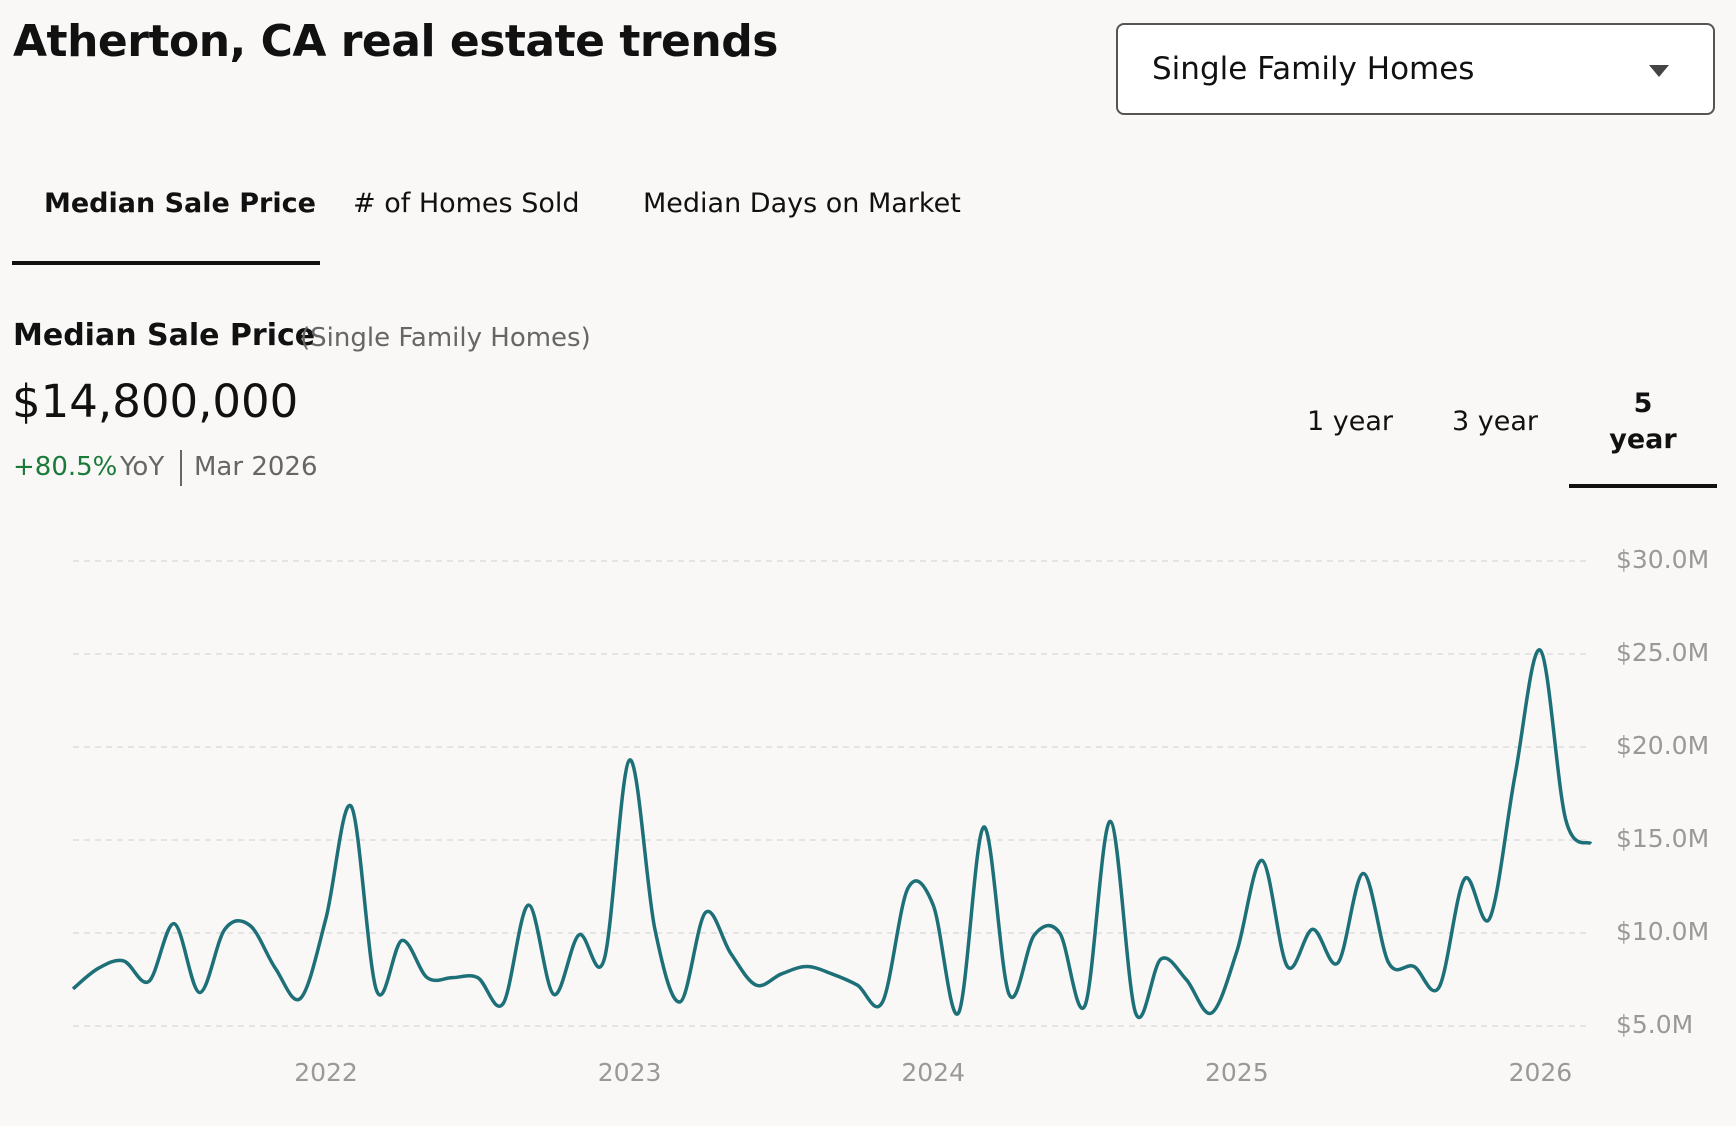 Image resolution: width=1736 pixels, height=1126 pixels. I want to click on y-tick-label: $30.0M, so click(1662, 559).